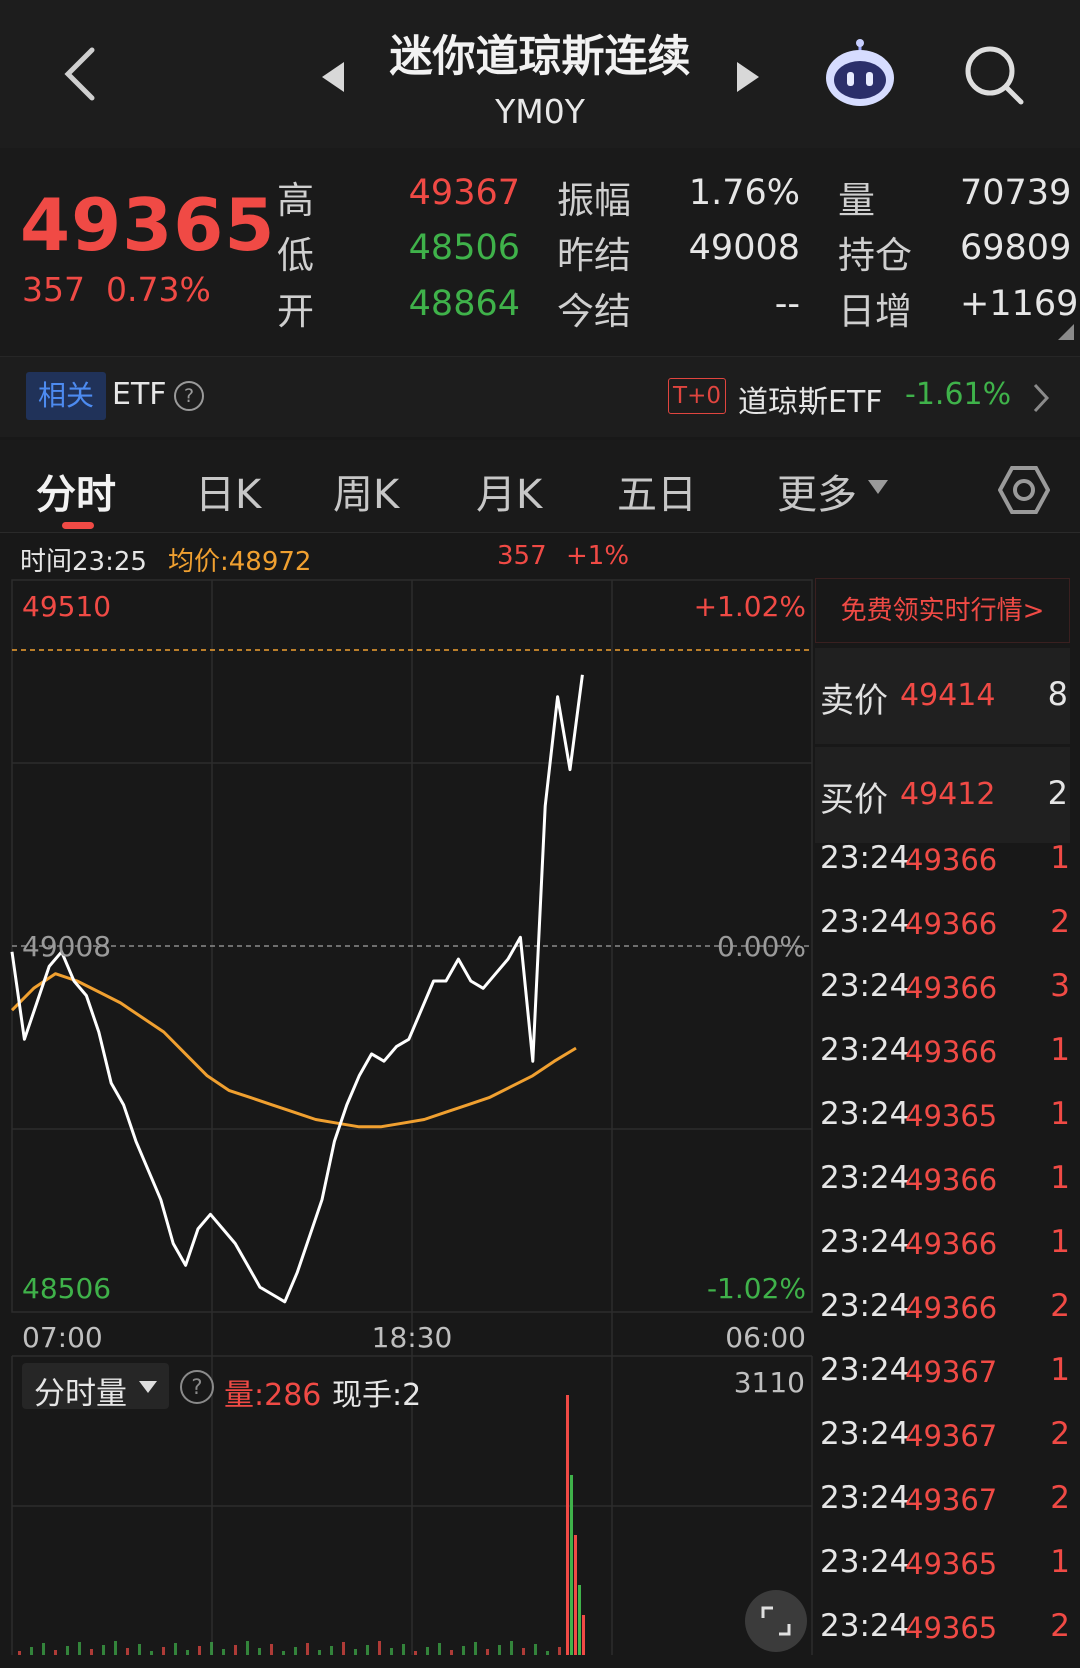  Describe the element at coordinates (53, 289) in the screenshot. I see `change-amount: 357` at that location.